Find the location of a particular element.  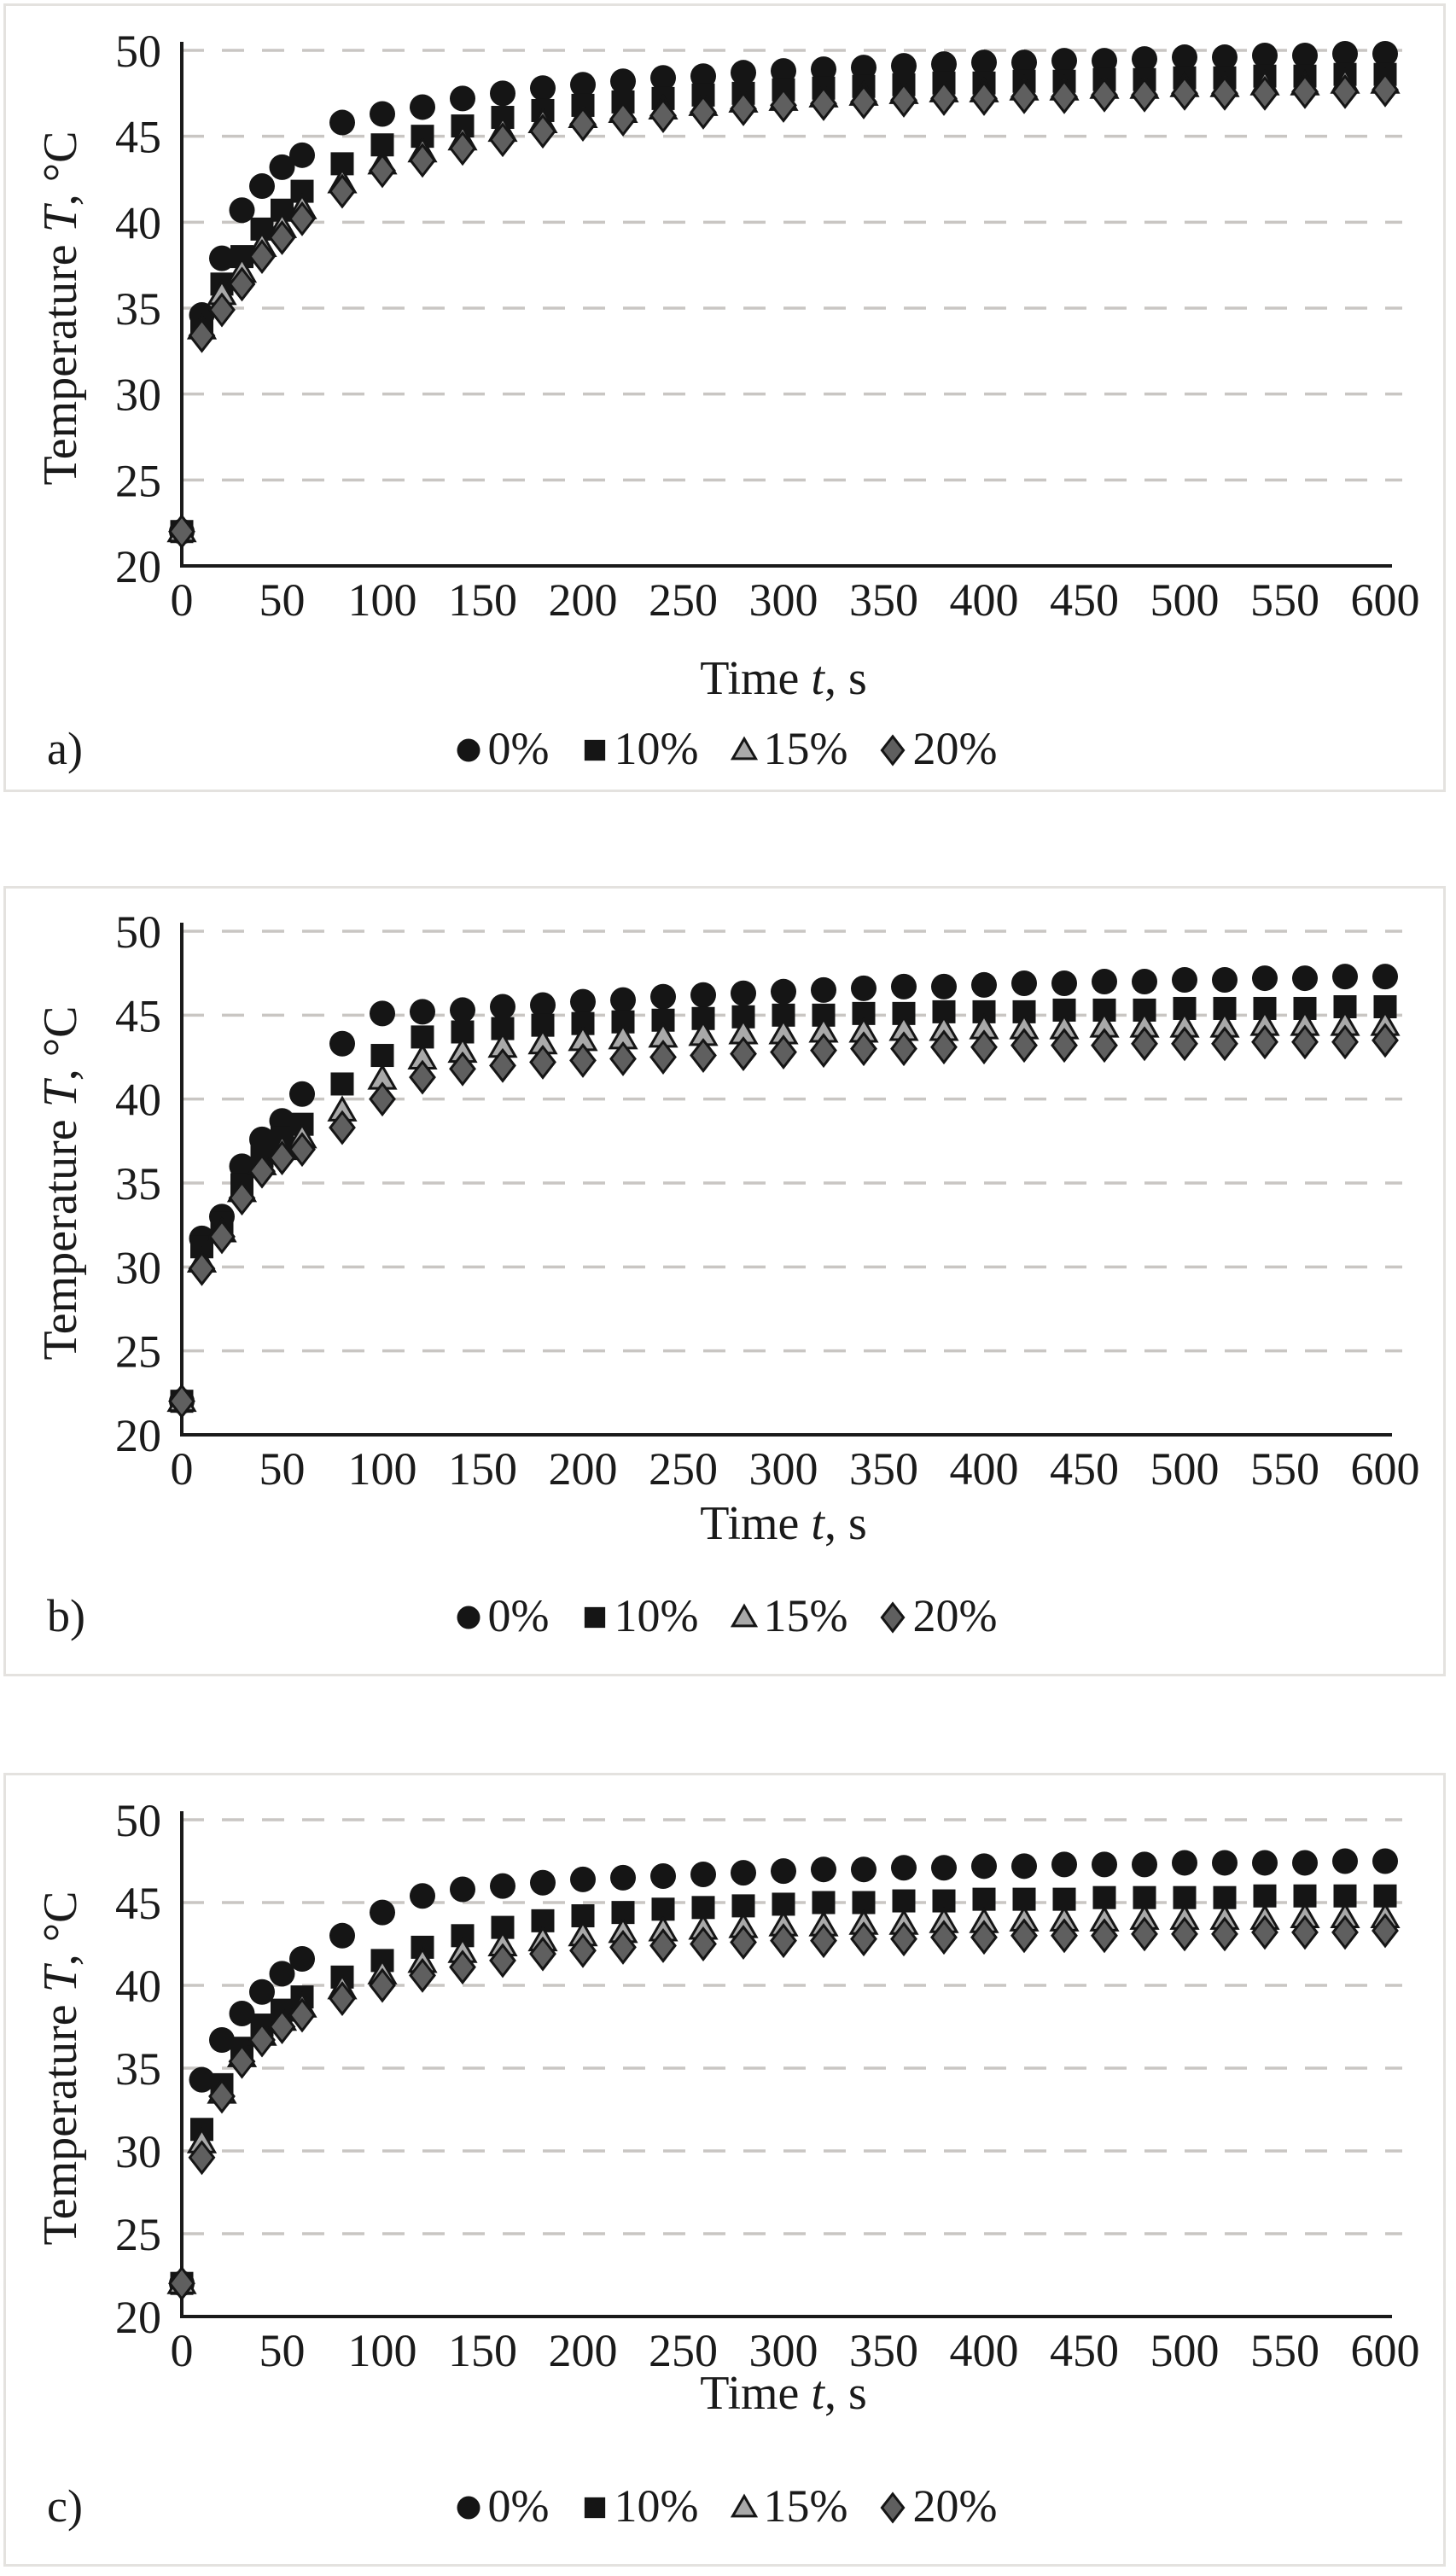

legend-c: 0% 10% 15% 20% is located at coordinates (724, 2506).